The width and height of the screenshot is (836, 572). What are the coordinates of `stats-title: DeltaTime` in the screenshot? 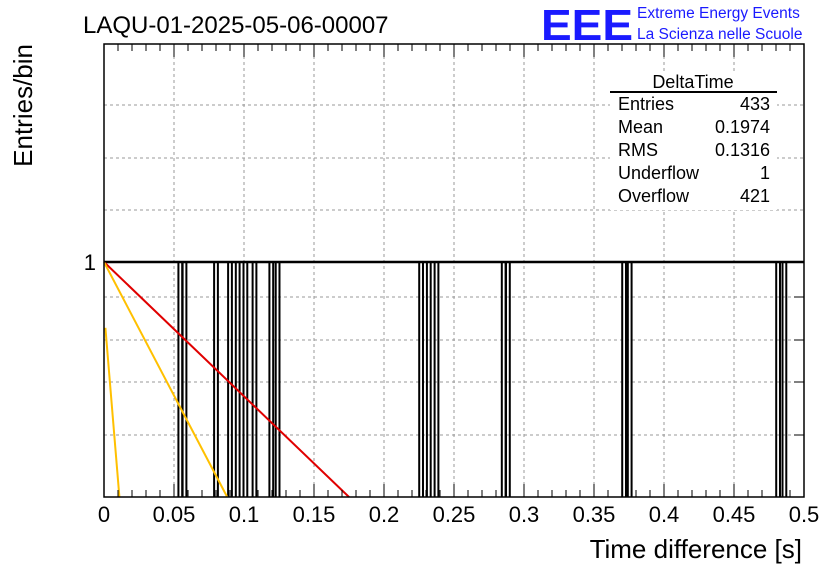 It's located at (692, 82).